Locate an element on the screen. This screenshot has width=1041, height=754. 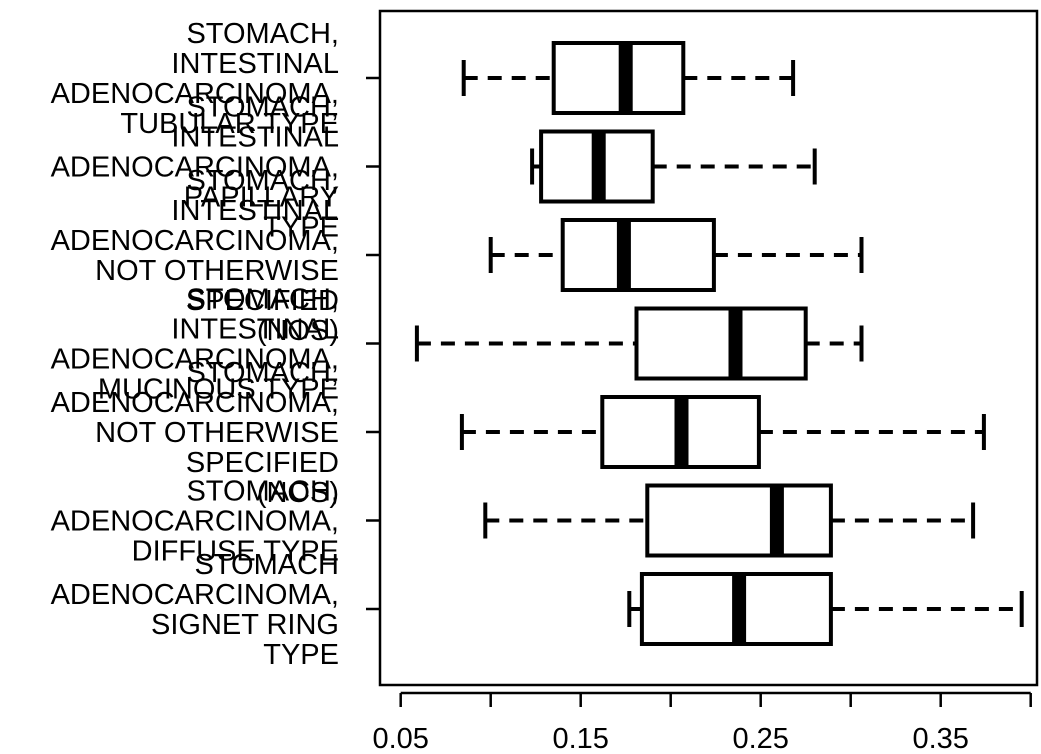
x-axis: 0.05 0.15 0.25 0.35 is located at coordinates (702, 722).